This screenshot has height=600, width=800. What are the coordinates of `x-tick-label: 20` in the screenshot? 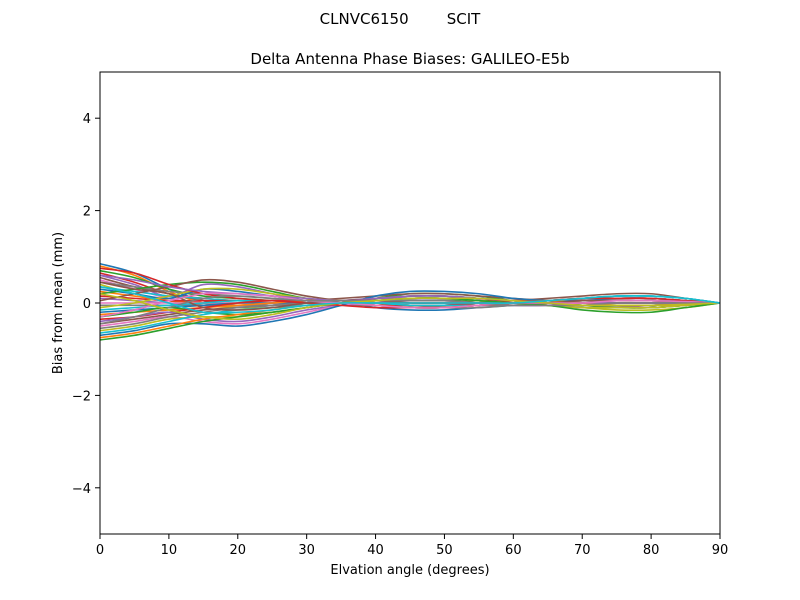 It's located at (238, 550).